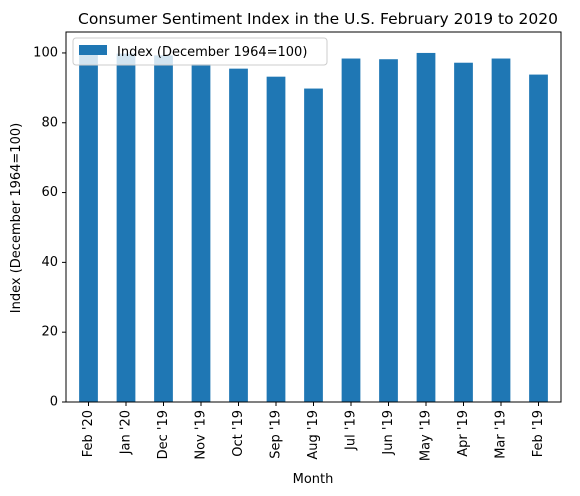  I want to click on x-tick-label: Mar '19, so click(501, 434).